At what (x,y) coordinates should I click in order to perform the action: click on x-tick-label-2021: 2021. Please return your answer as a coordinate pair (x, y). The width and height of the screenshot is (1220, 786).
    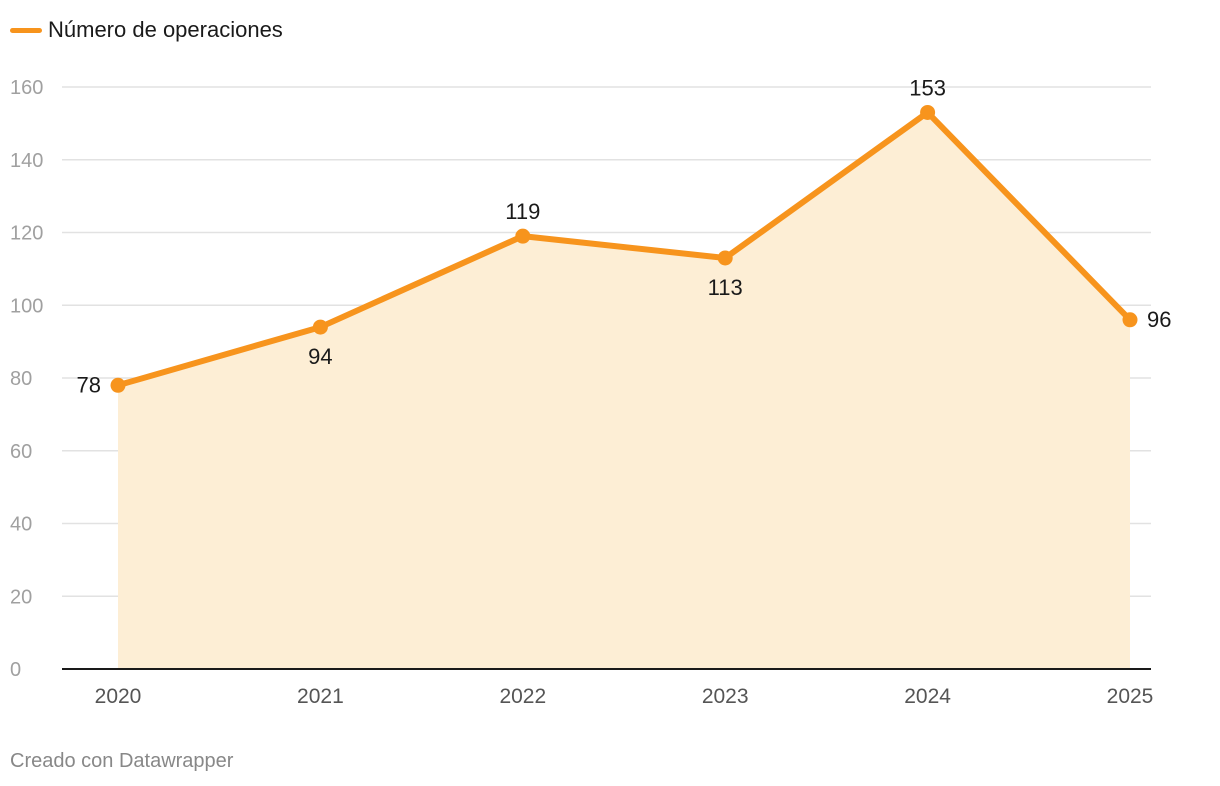
    Looking at the image, I should click on (320, 696).